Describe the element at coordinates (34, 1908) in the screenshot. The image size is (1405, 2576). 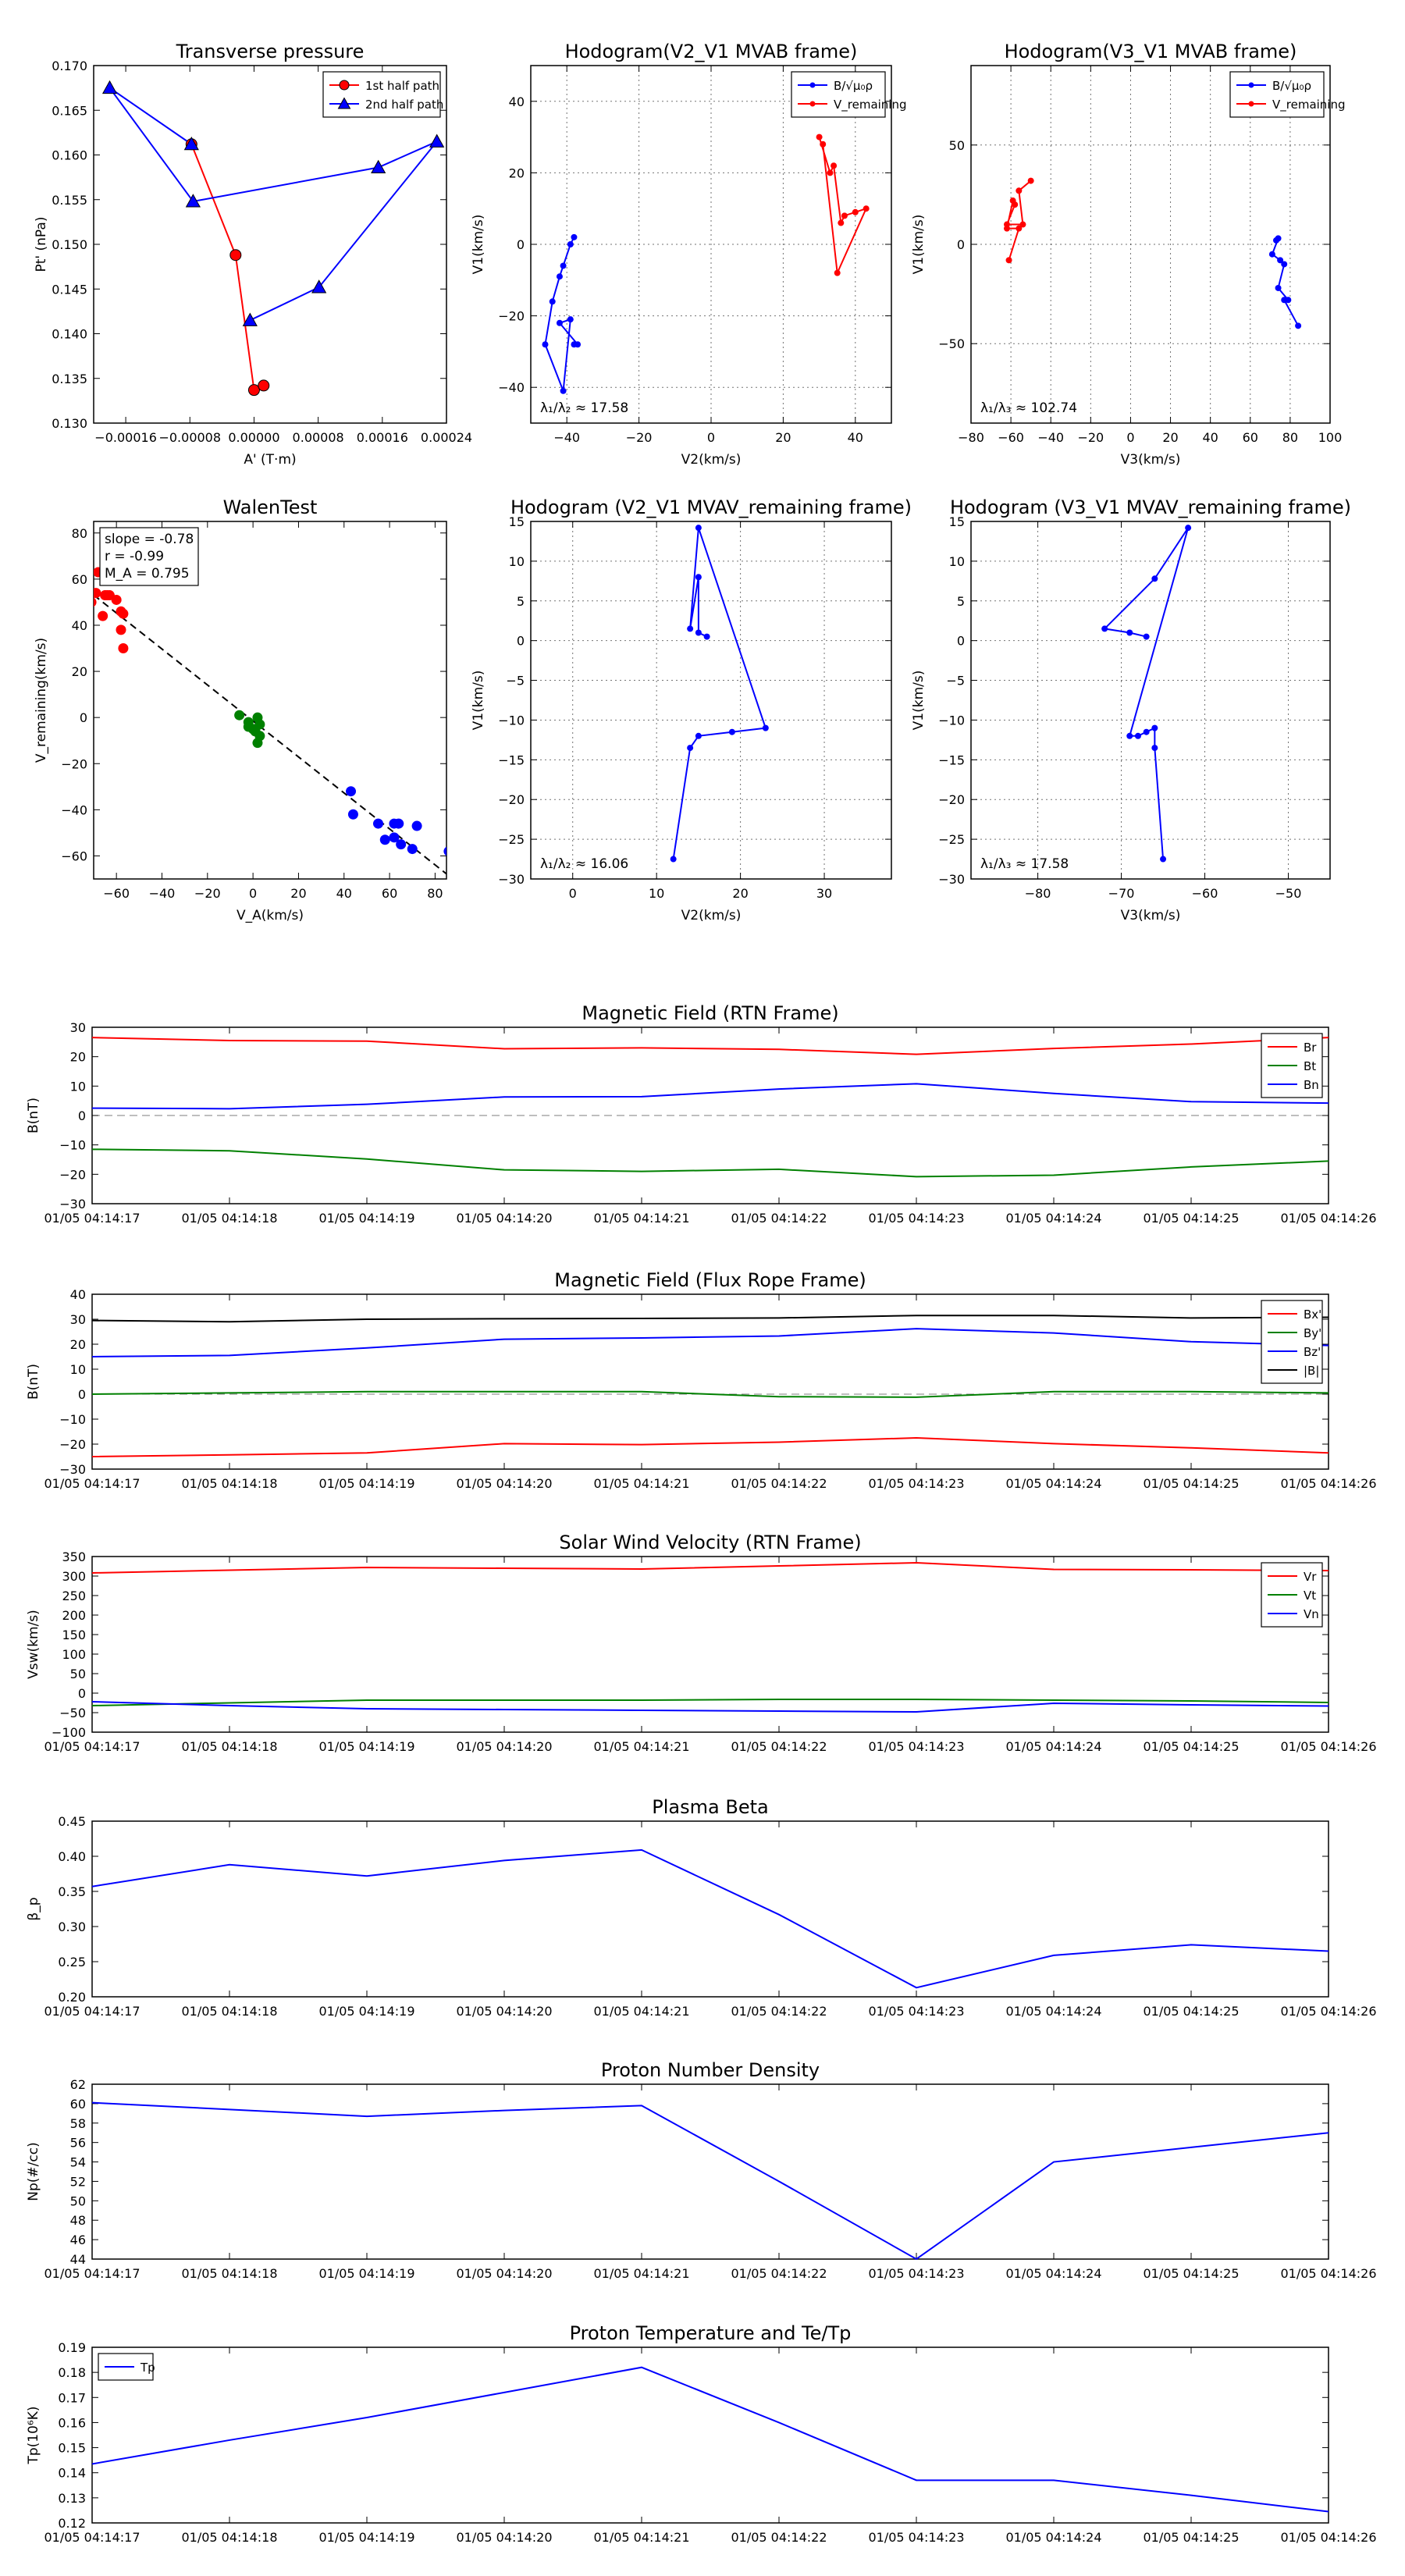
I see `y-axis-label: β_p` at that location.